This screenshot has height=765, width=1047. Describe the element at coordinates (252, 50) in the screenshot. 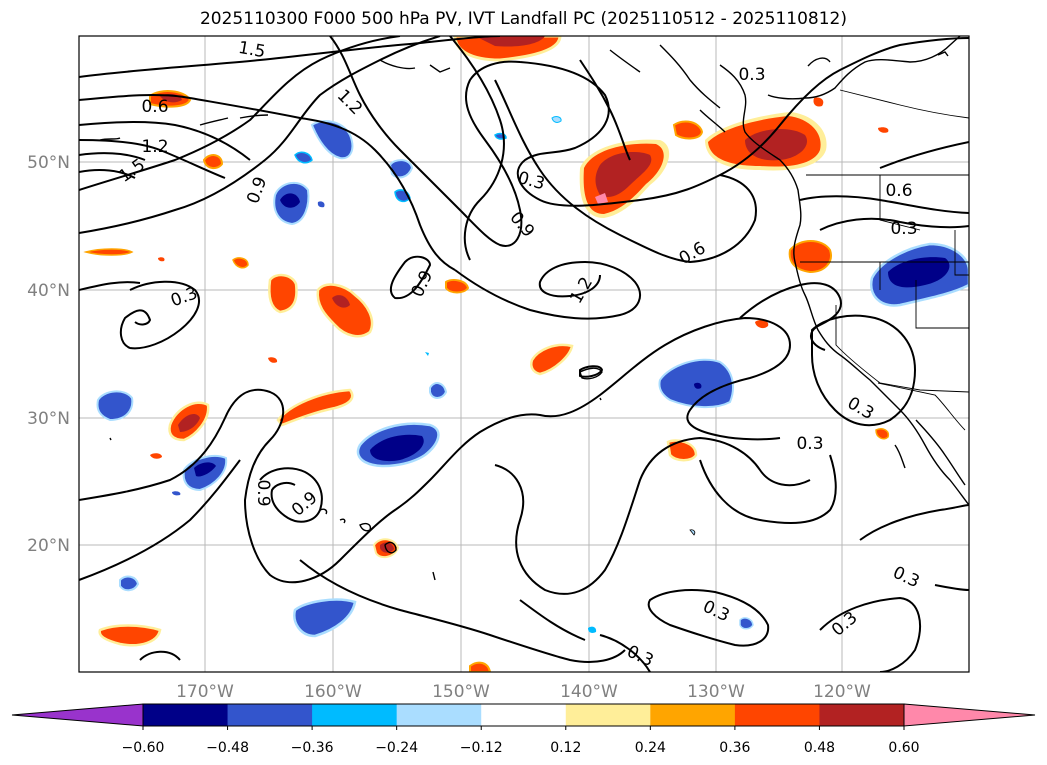

I see `contour-label: 1.5` at that location.